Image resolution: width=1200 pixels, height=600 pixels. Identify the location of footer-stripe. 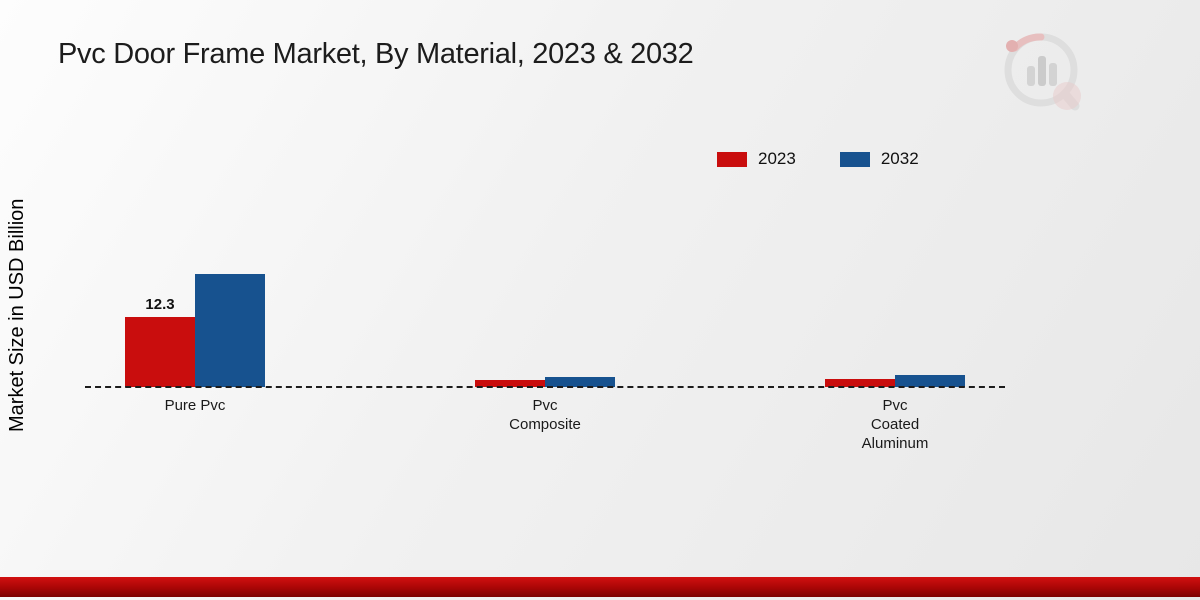
(600, 587).